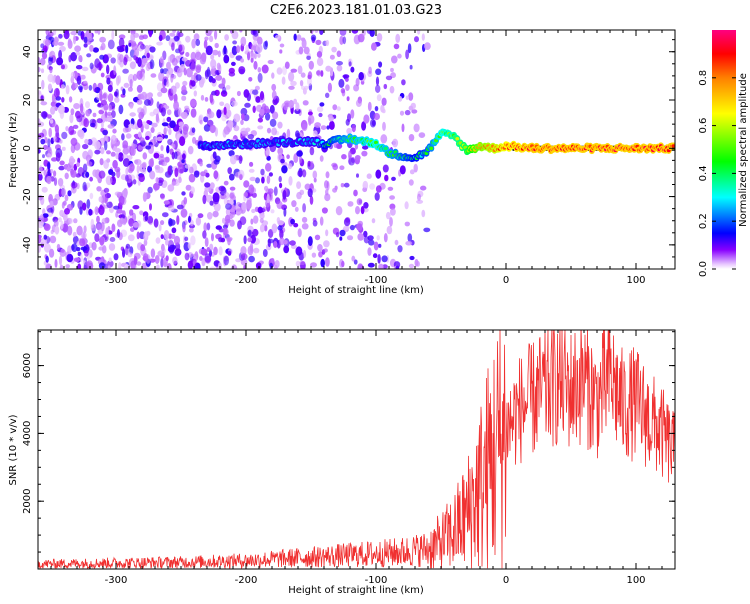  Describe the element at coordinates (724, 149) in the screenshot. I see `colorbar-gradient` at that location.